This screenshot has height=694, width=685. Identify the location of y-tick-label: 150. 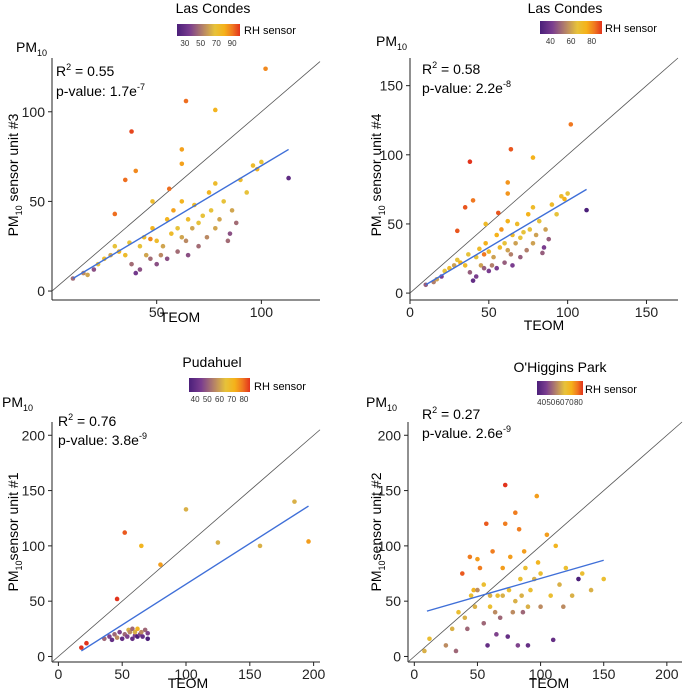
(390, 491).